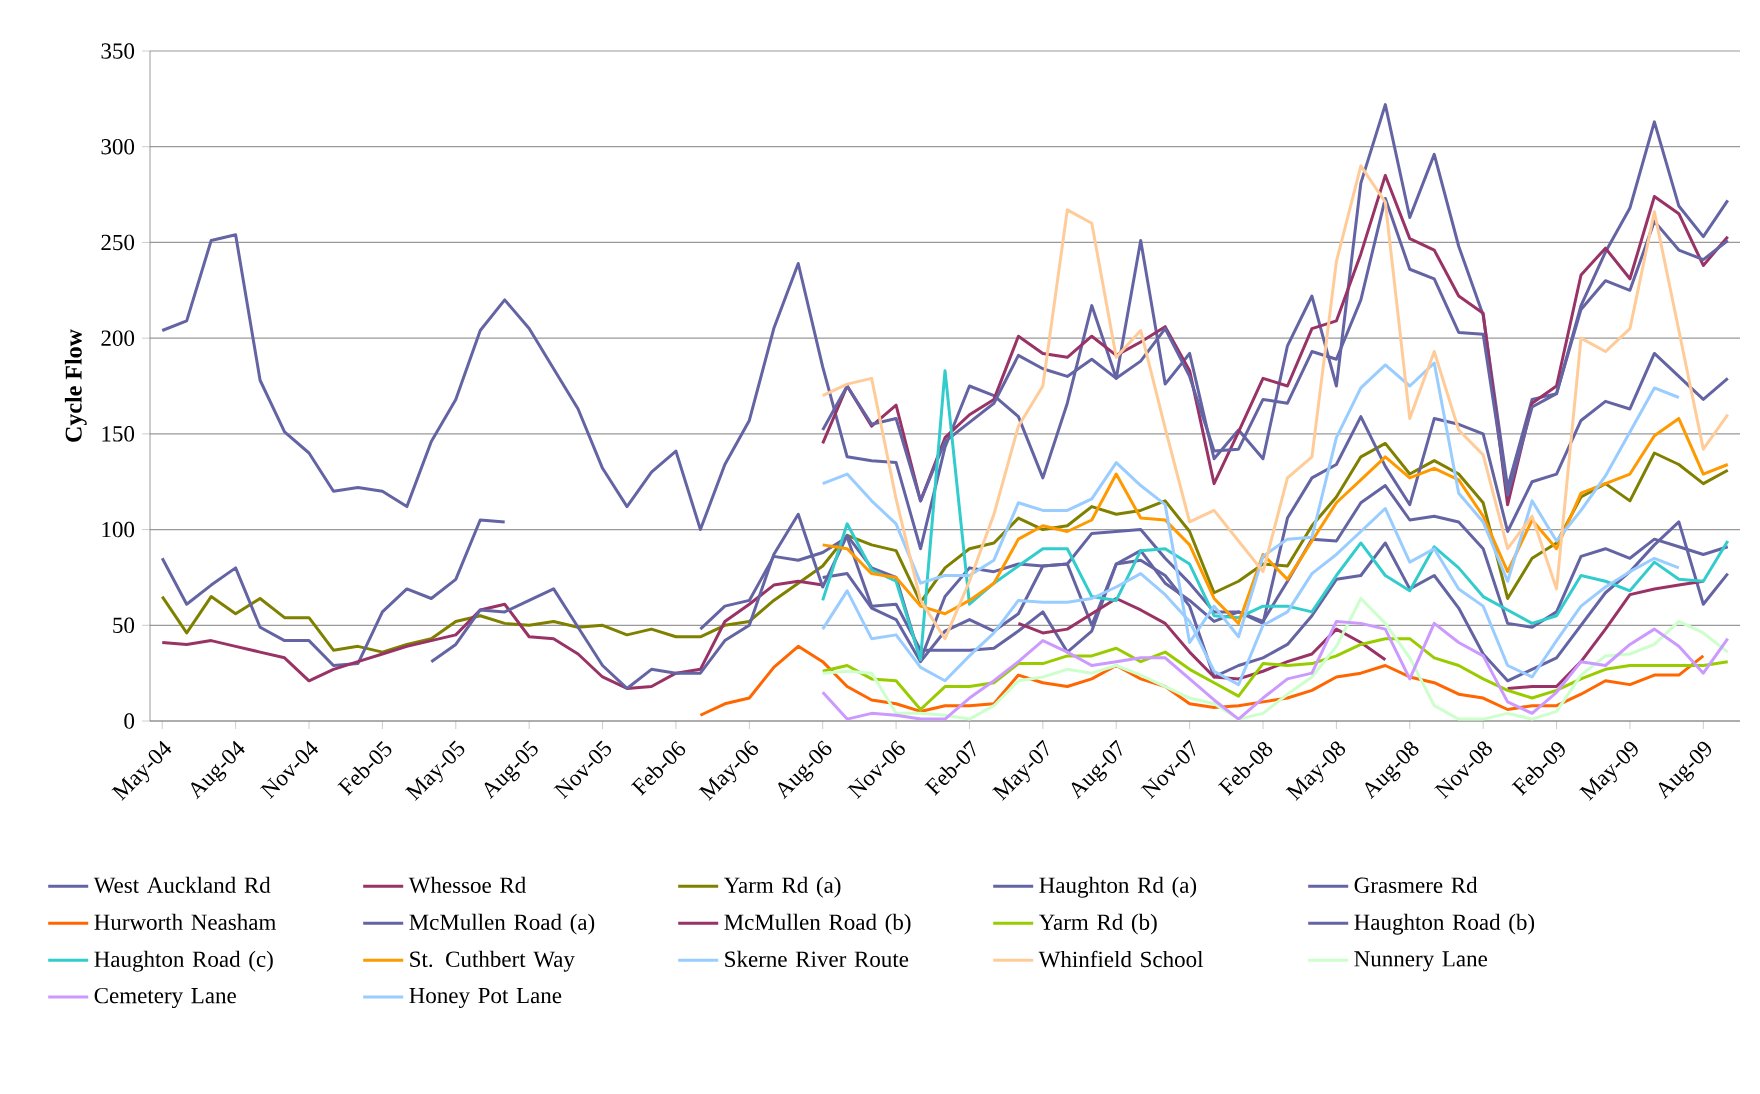 The height and width of the screenshot is (1094, 1760). I want to click on y-tick-label: 50, so click(124, 625).